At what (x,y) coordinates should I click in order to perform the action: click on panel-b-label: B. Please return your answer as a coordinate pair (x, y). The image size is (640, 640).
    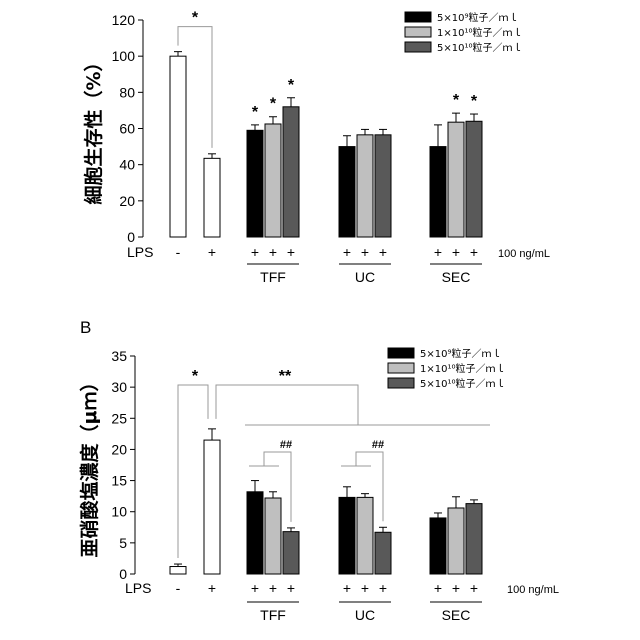
    Looking at the image, I should click on (85, 327).